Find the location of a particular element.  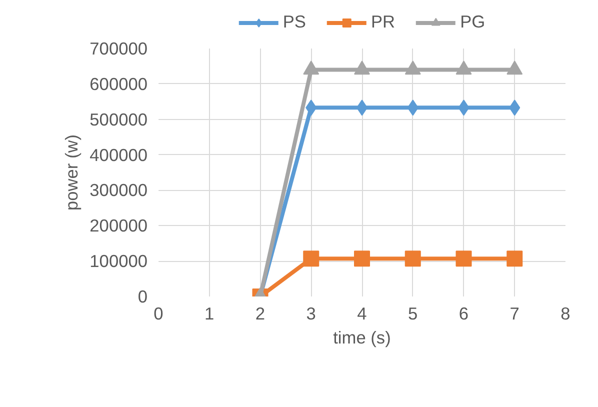

y-tick-label: 600000 is located at coordinates (119, 84).